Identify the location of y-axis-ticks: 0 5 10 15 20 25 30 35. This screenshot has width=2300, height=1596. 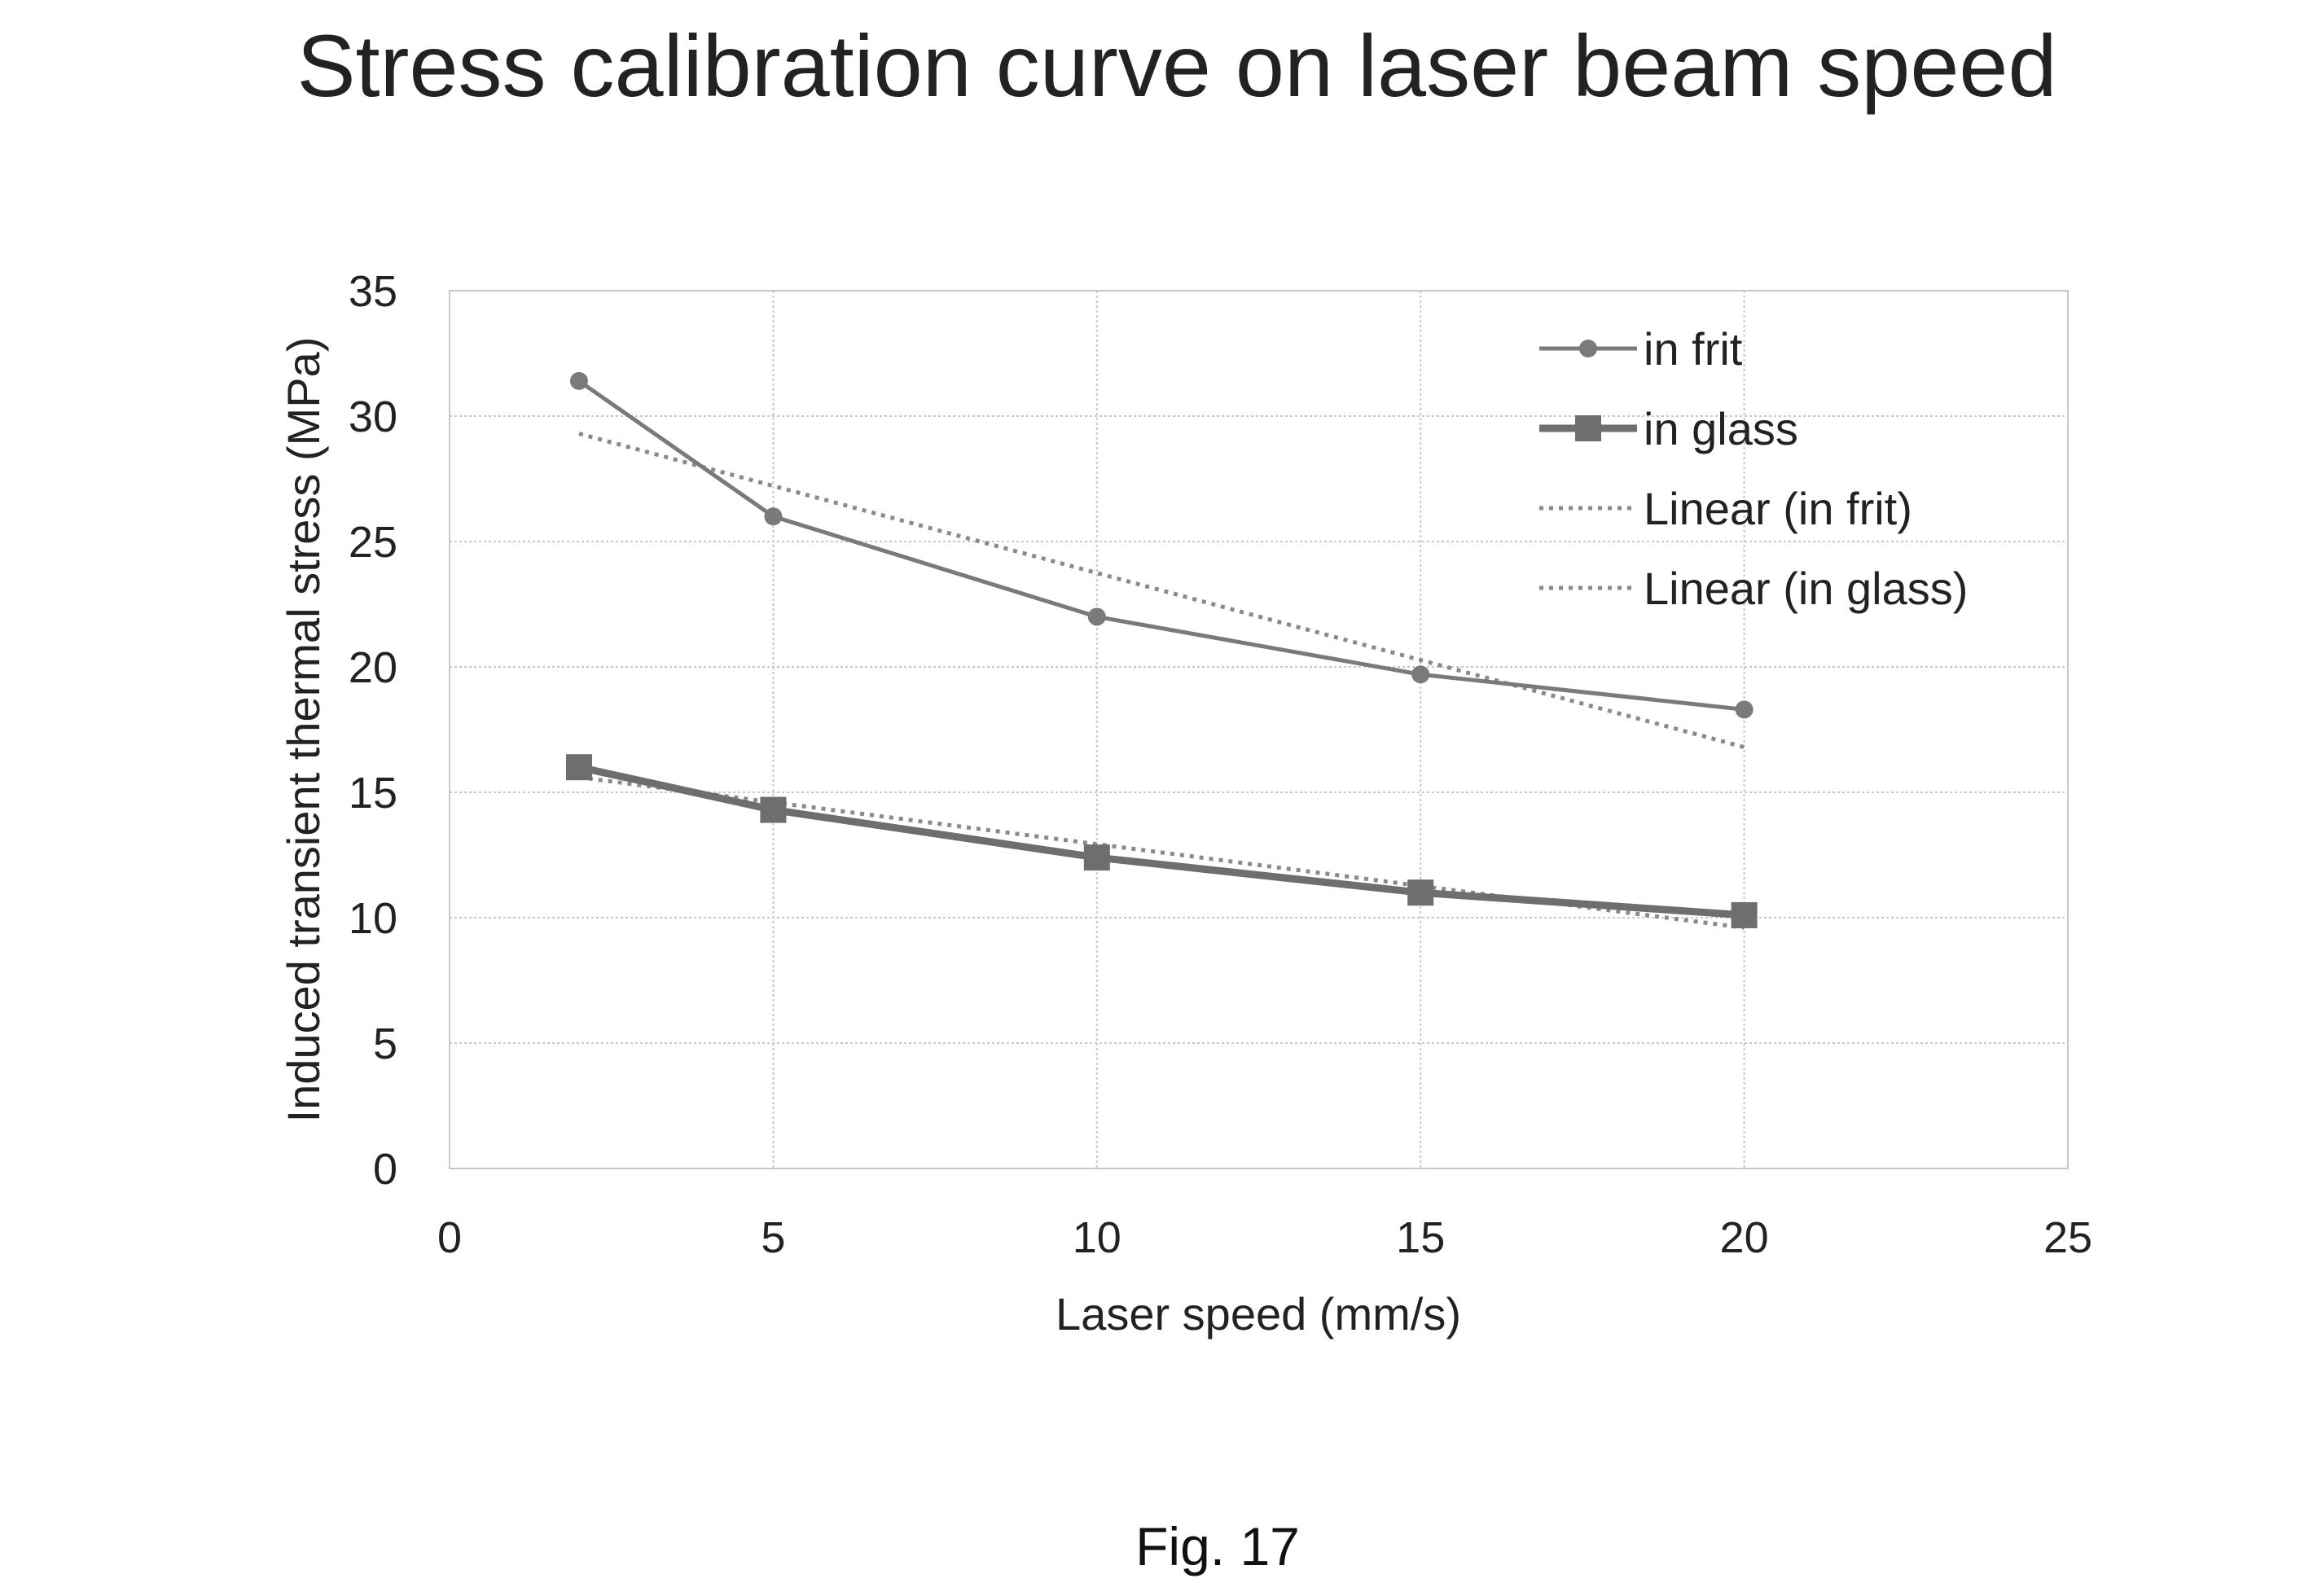
(373, 730).